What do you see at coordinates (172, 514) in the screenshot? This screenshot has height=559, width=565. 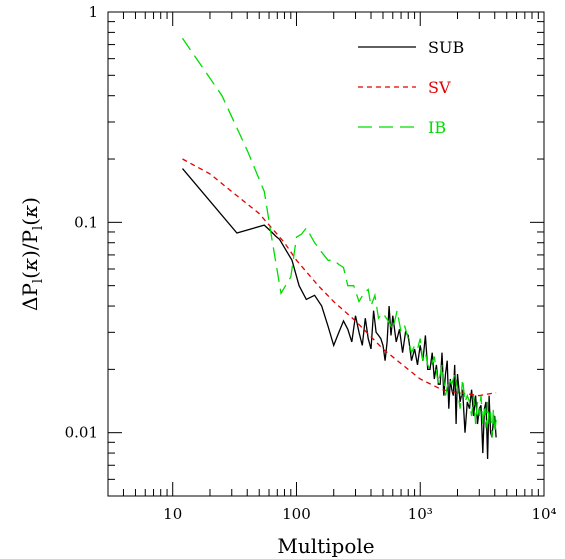 I see `x-tick-label: 10` at bounding box center [172, 514].